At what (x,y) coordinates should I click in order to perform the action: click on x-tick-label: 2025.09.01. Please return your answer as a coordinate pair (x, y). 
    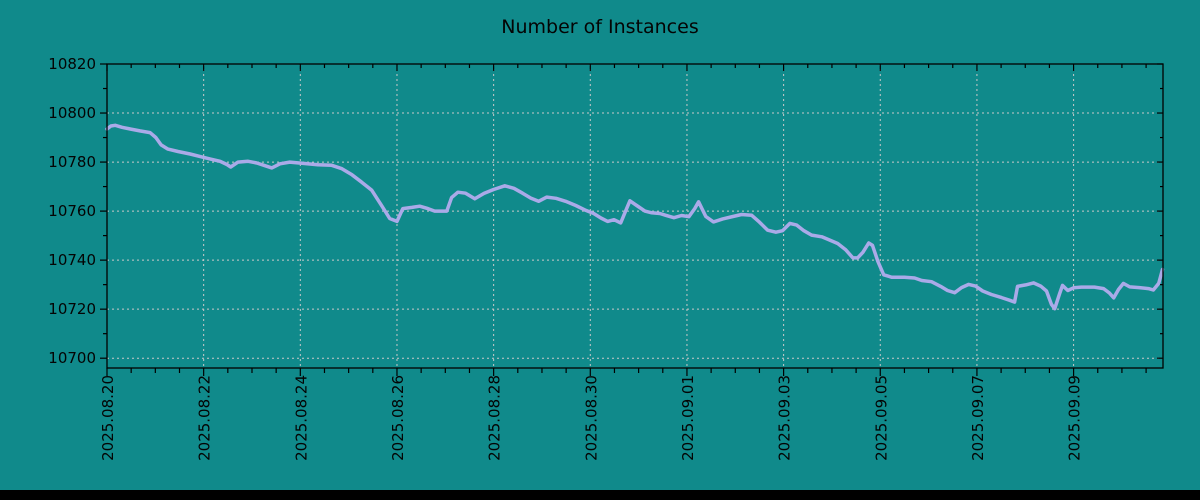
    Looking at the image, I should click on (688, 418).